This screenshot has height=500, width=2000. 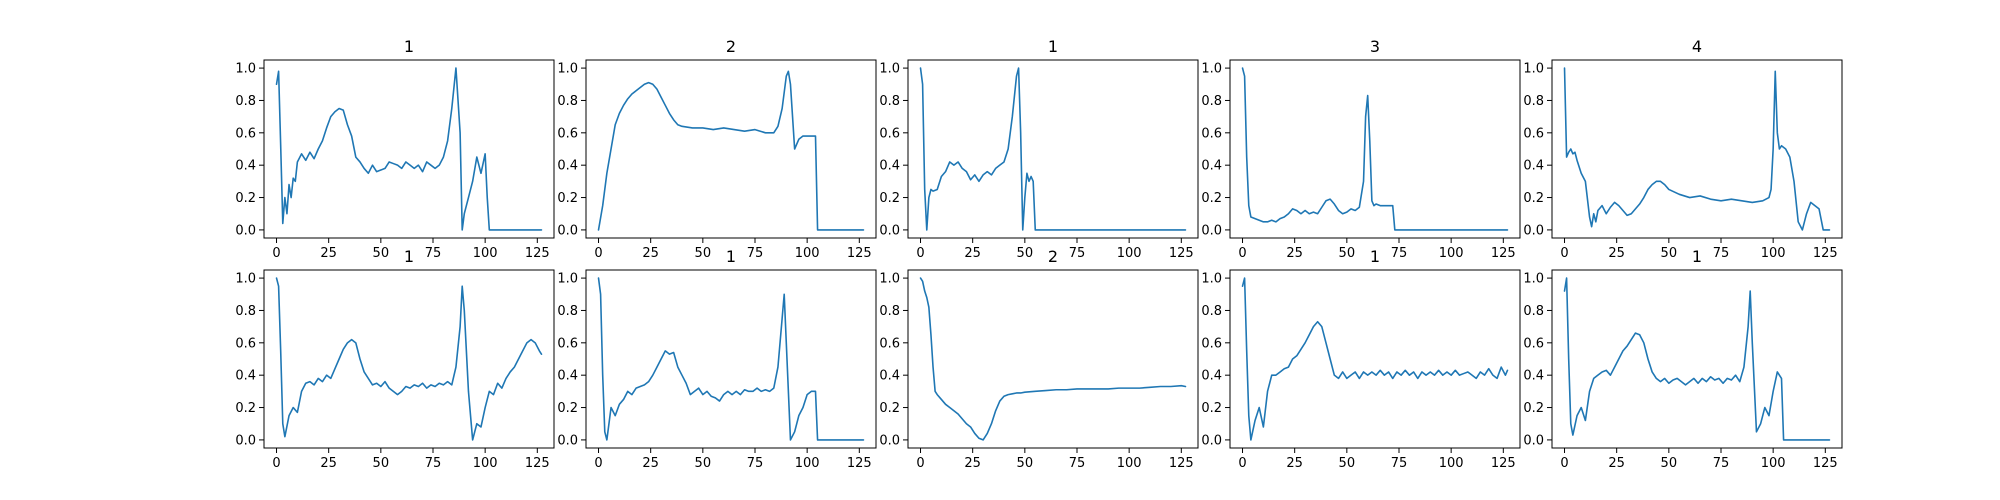 I want to click on chart-panel-8: 2 0.0 0.2 0.4 0.6 0.8 1.0 0 25 50 75 100 125, so click(x=1039, y=359).